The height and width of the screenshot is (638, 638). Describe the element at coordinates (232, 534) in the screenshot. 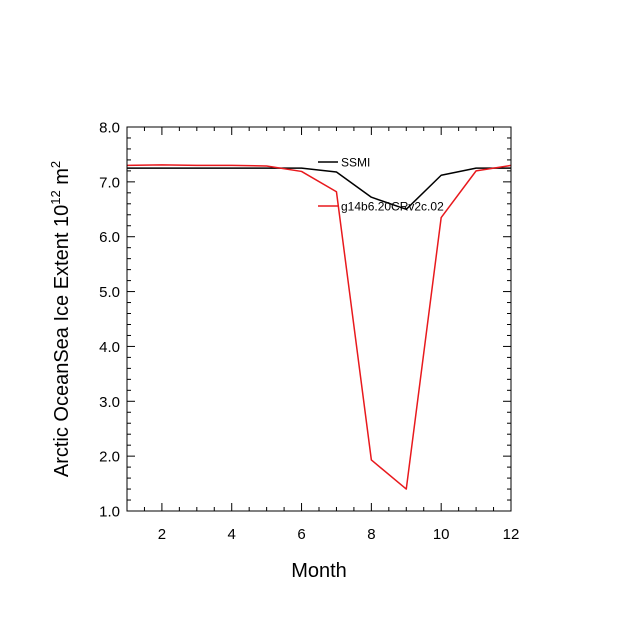

I see `x-tick-label: 4` at that location.